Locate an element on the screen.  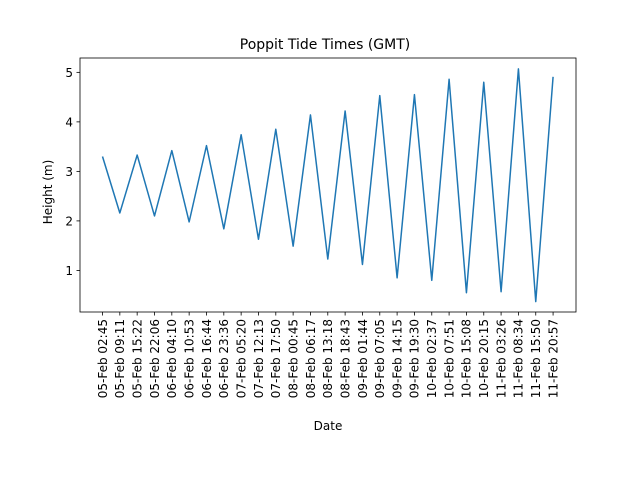
x-tick-label: 08-Feb 06:17 is located at coordinates (311, 358).